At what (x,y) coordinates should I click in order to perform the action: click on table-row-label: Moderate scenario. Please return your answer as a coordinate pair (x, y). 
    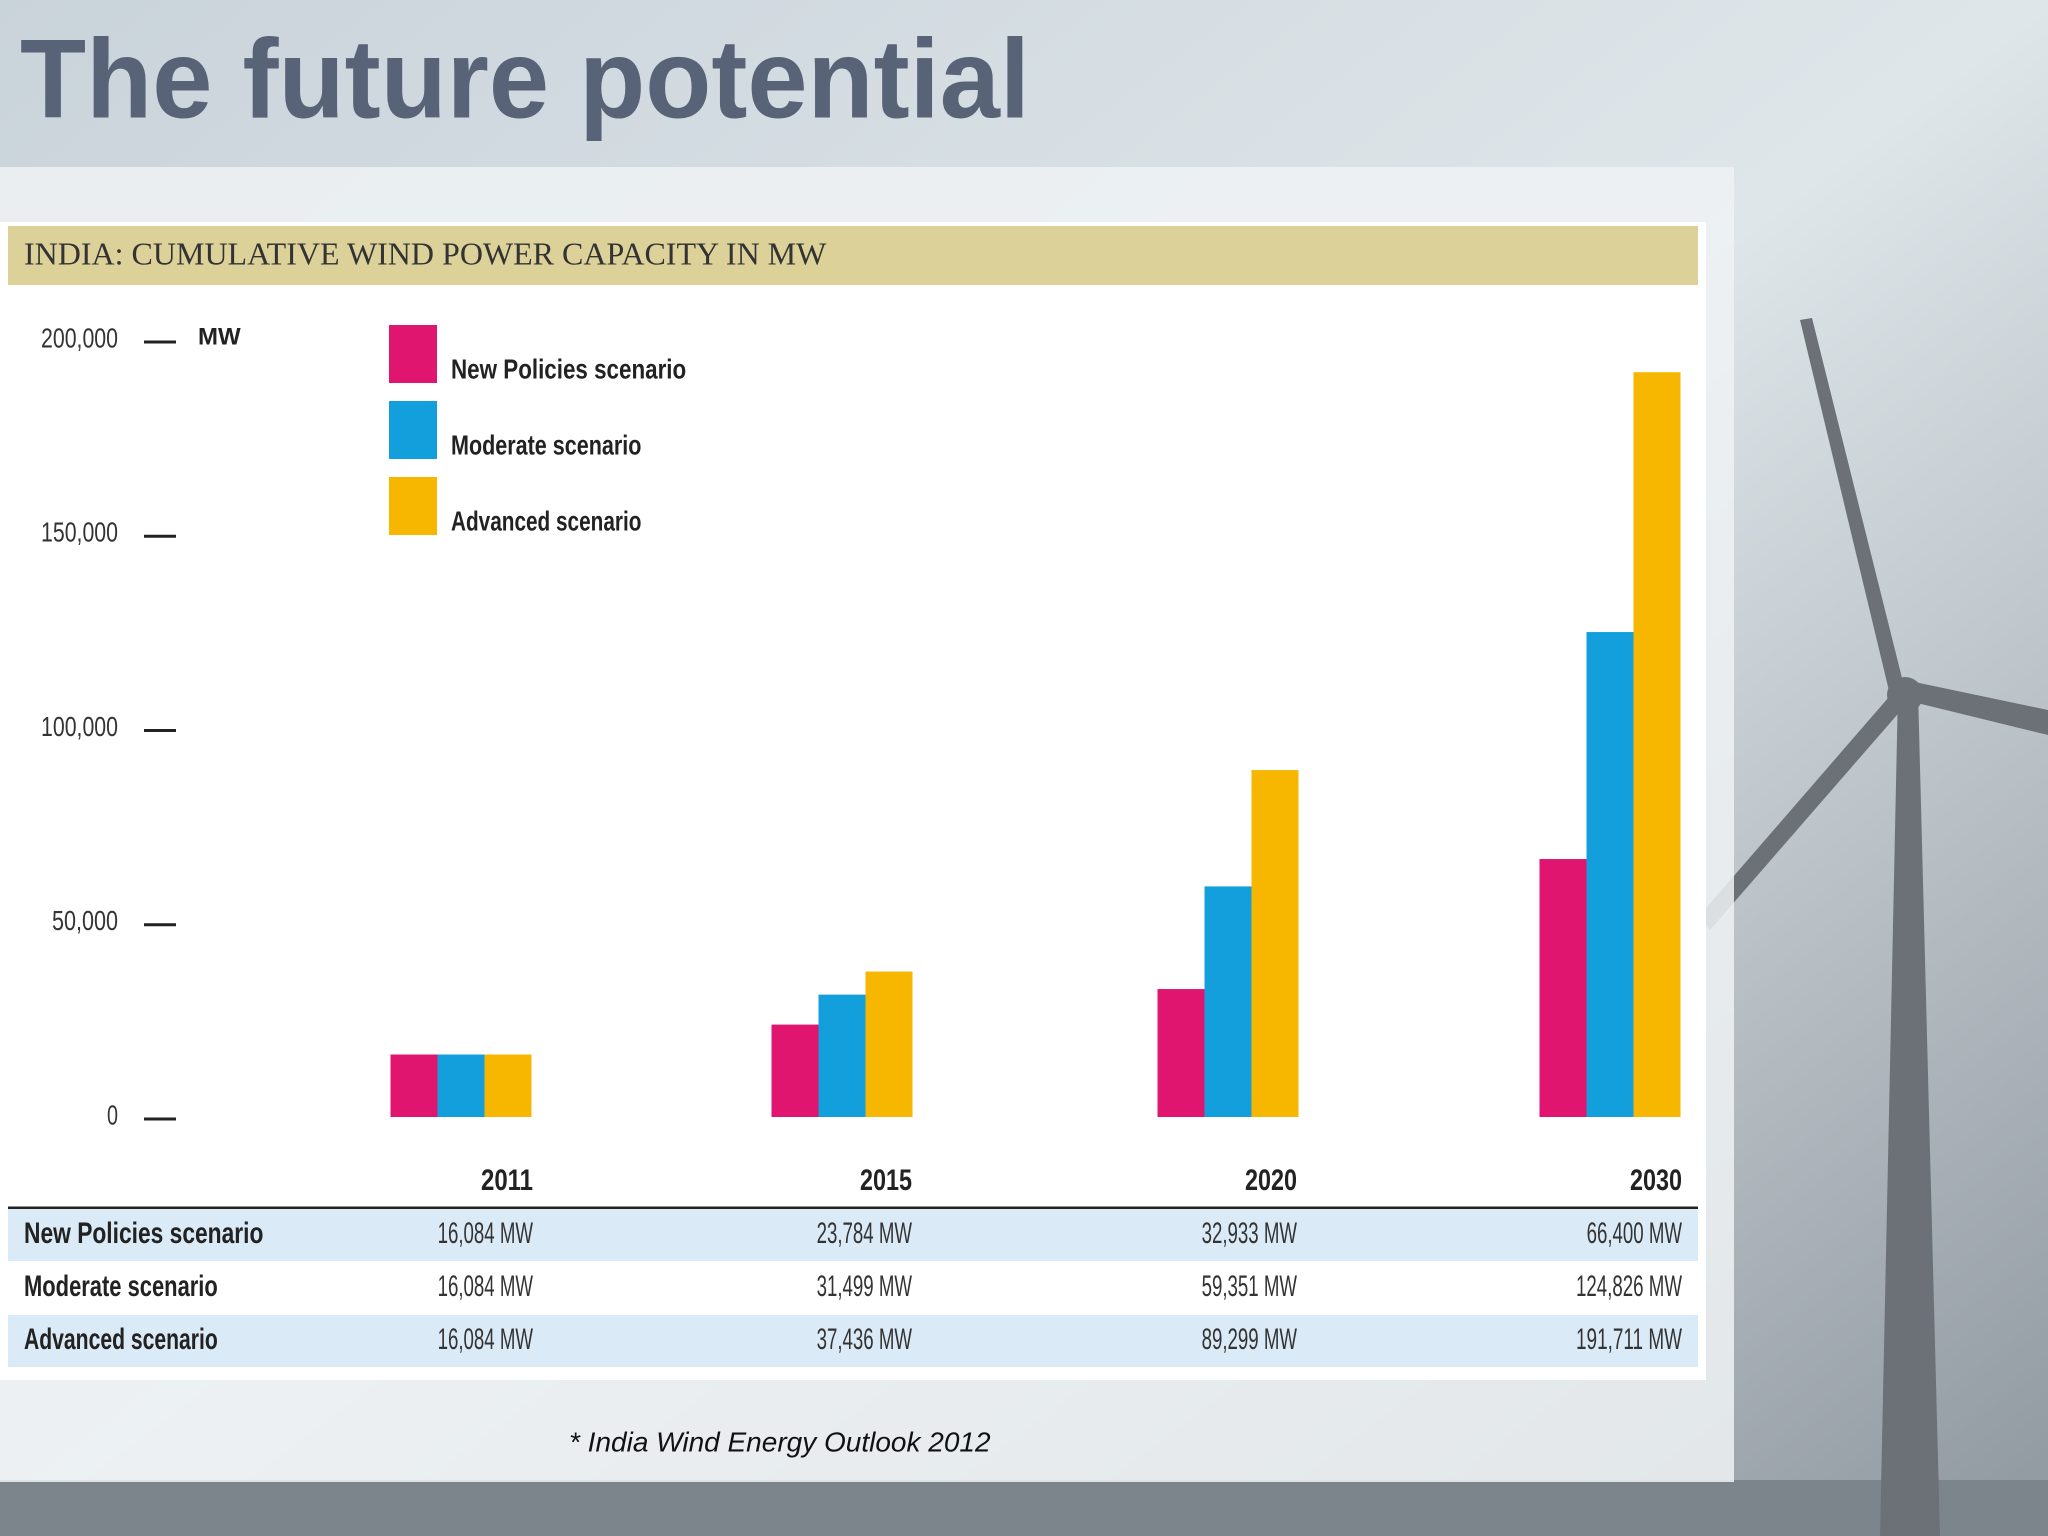
    Looking at the image, I should click on (121, 1286).